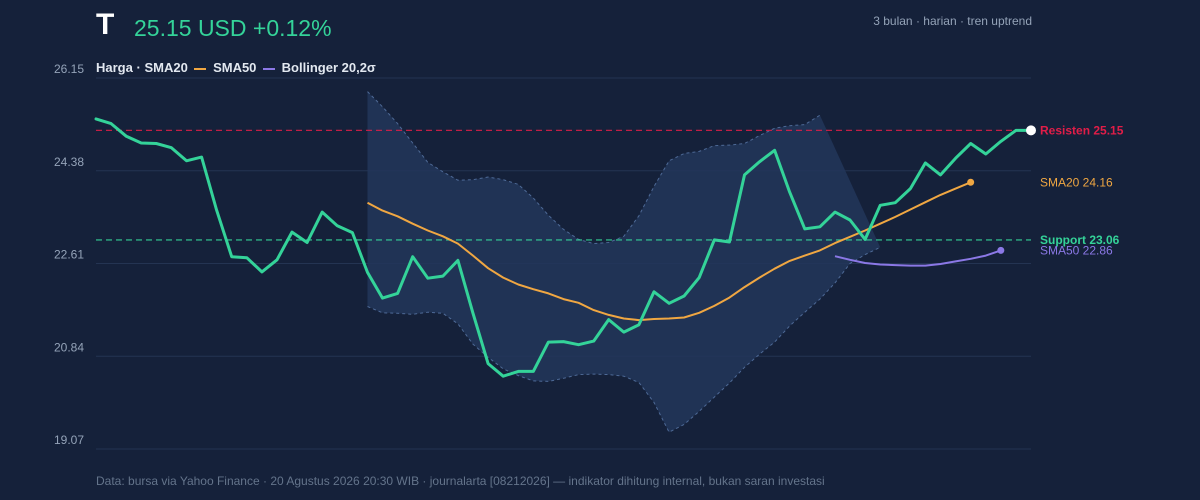 The width and height of the screenshot is (1200, 500). Describe the element at coordinates (328, 67) in the screenshot. I see `legend-bollinger: Bollinger 20,2σ` at that location.